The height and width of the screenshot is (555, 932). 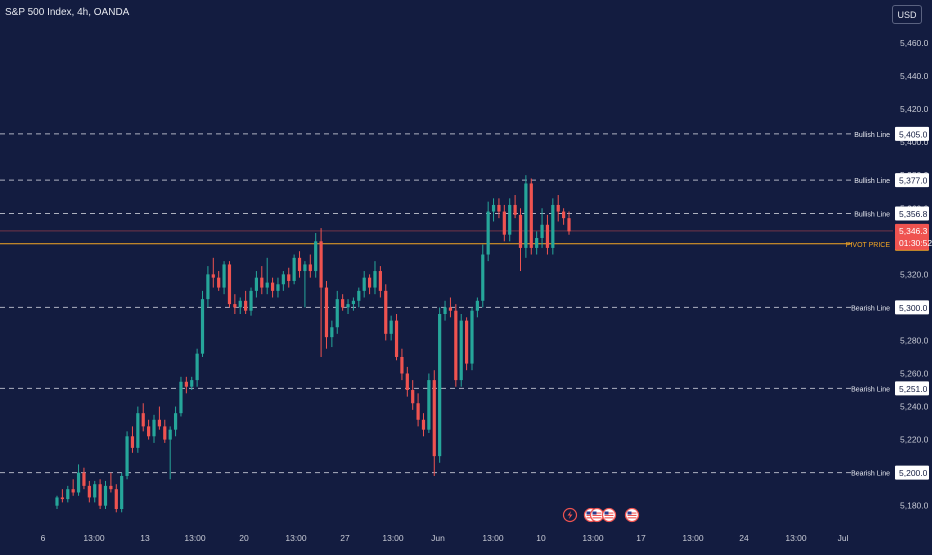 What do you see at coordinates (67, 12) in the screenshot?
I see `symbol-title: S&P 500 Index, 4h, OANDA` at bounding box center [67, 12].